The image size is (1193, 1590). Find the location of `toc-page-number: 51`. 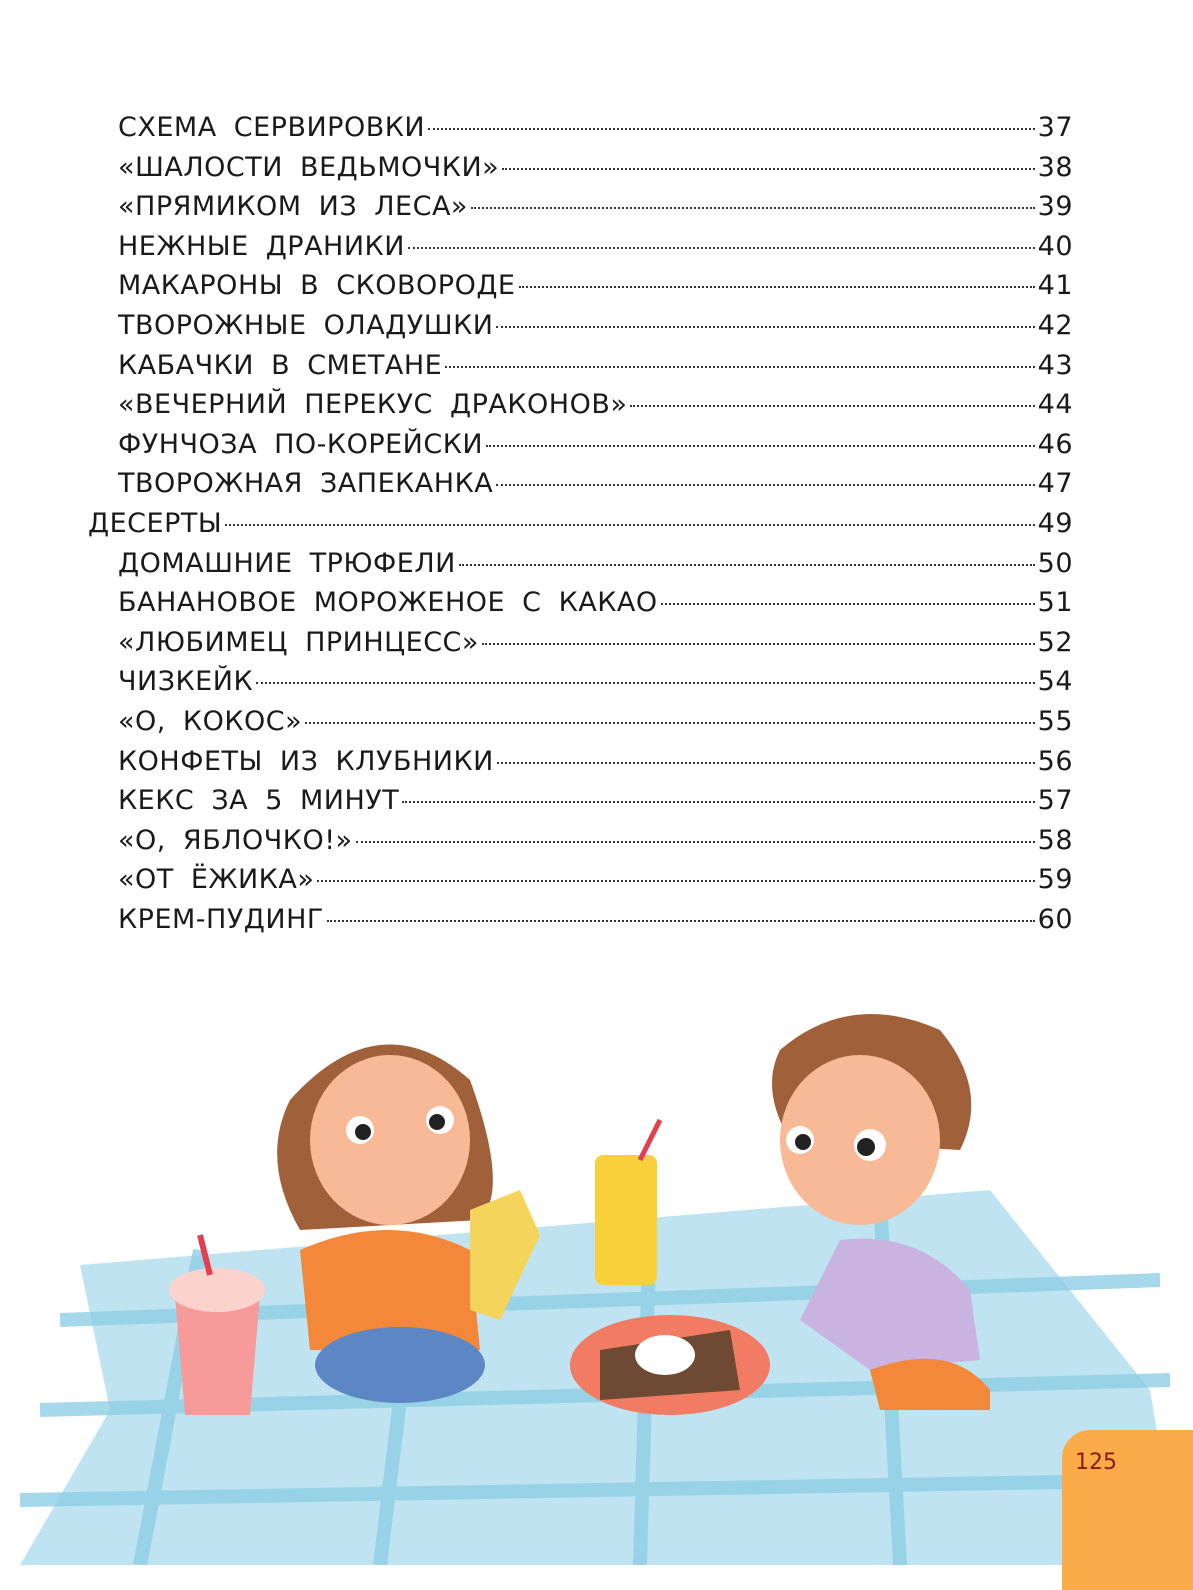

toc-page-number: 51 is located at coordinates (1055, 603).